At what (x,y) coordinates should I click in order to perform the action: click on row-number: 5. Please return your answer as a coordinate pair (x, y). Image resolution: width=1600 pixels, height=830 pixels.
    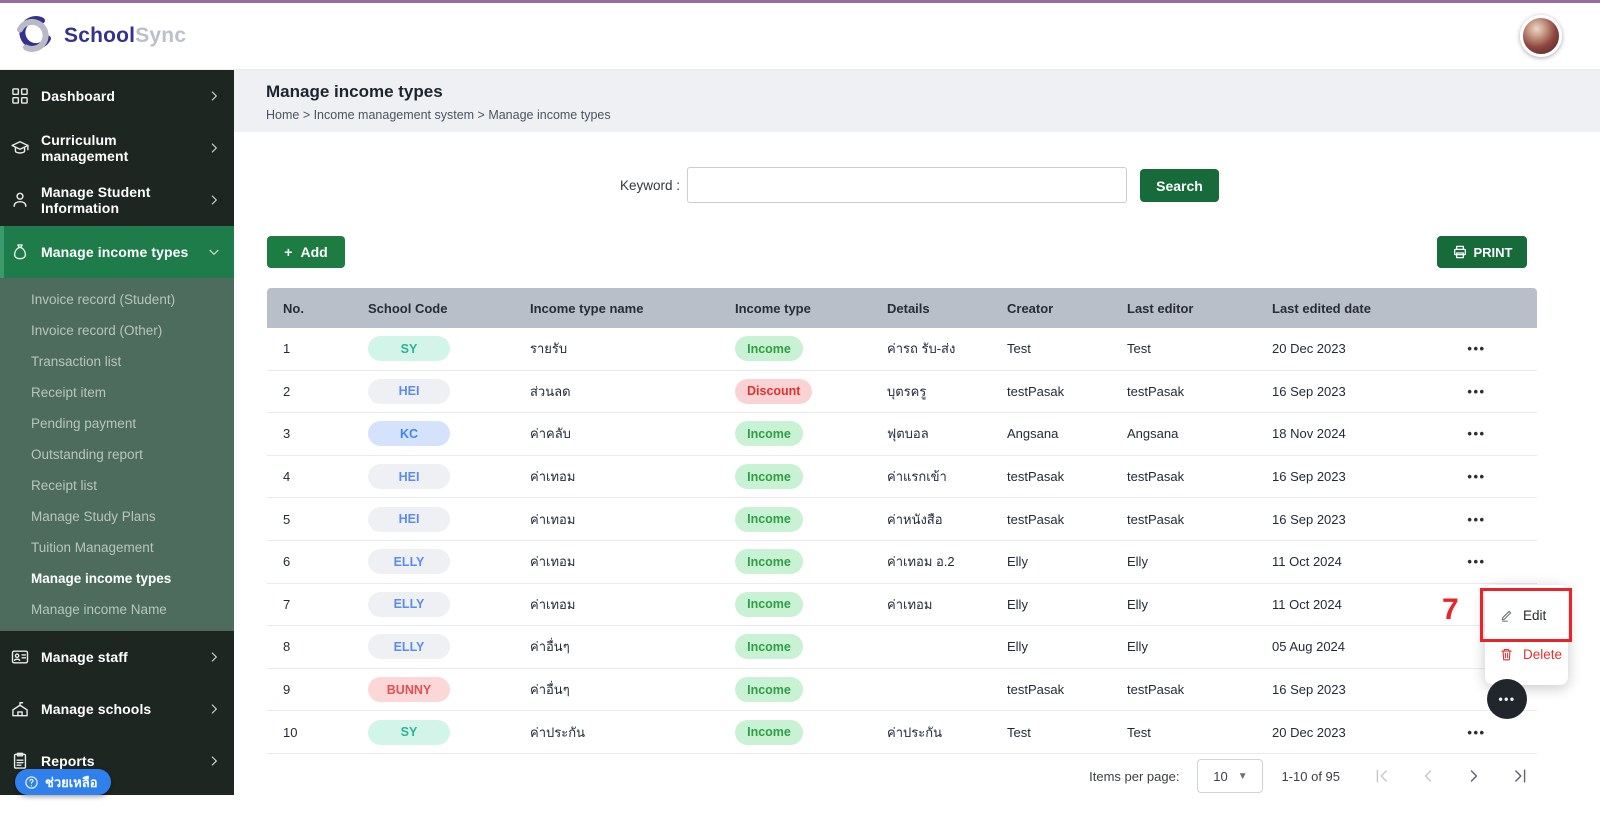
    Looking at the image, I should click on (287, 519).